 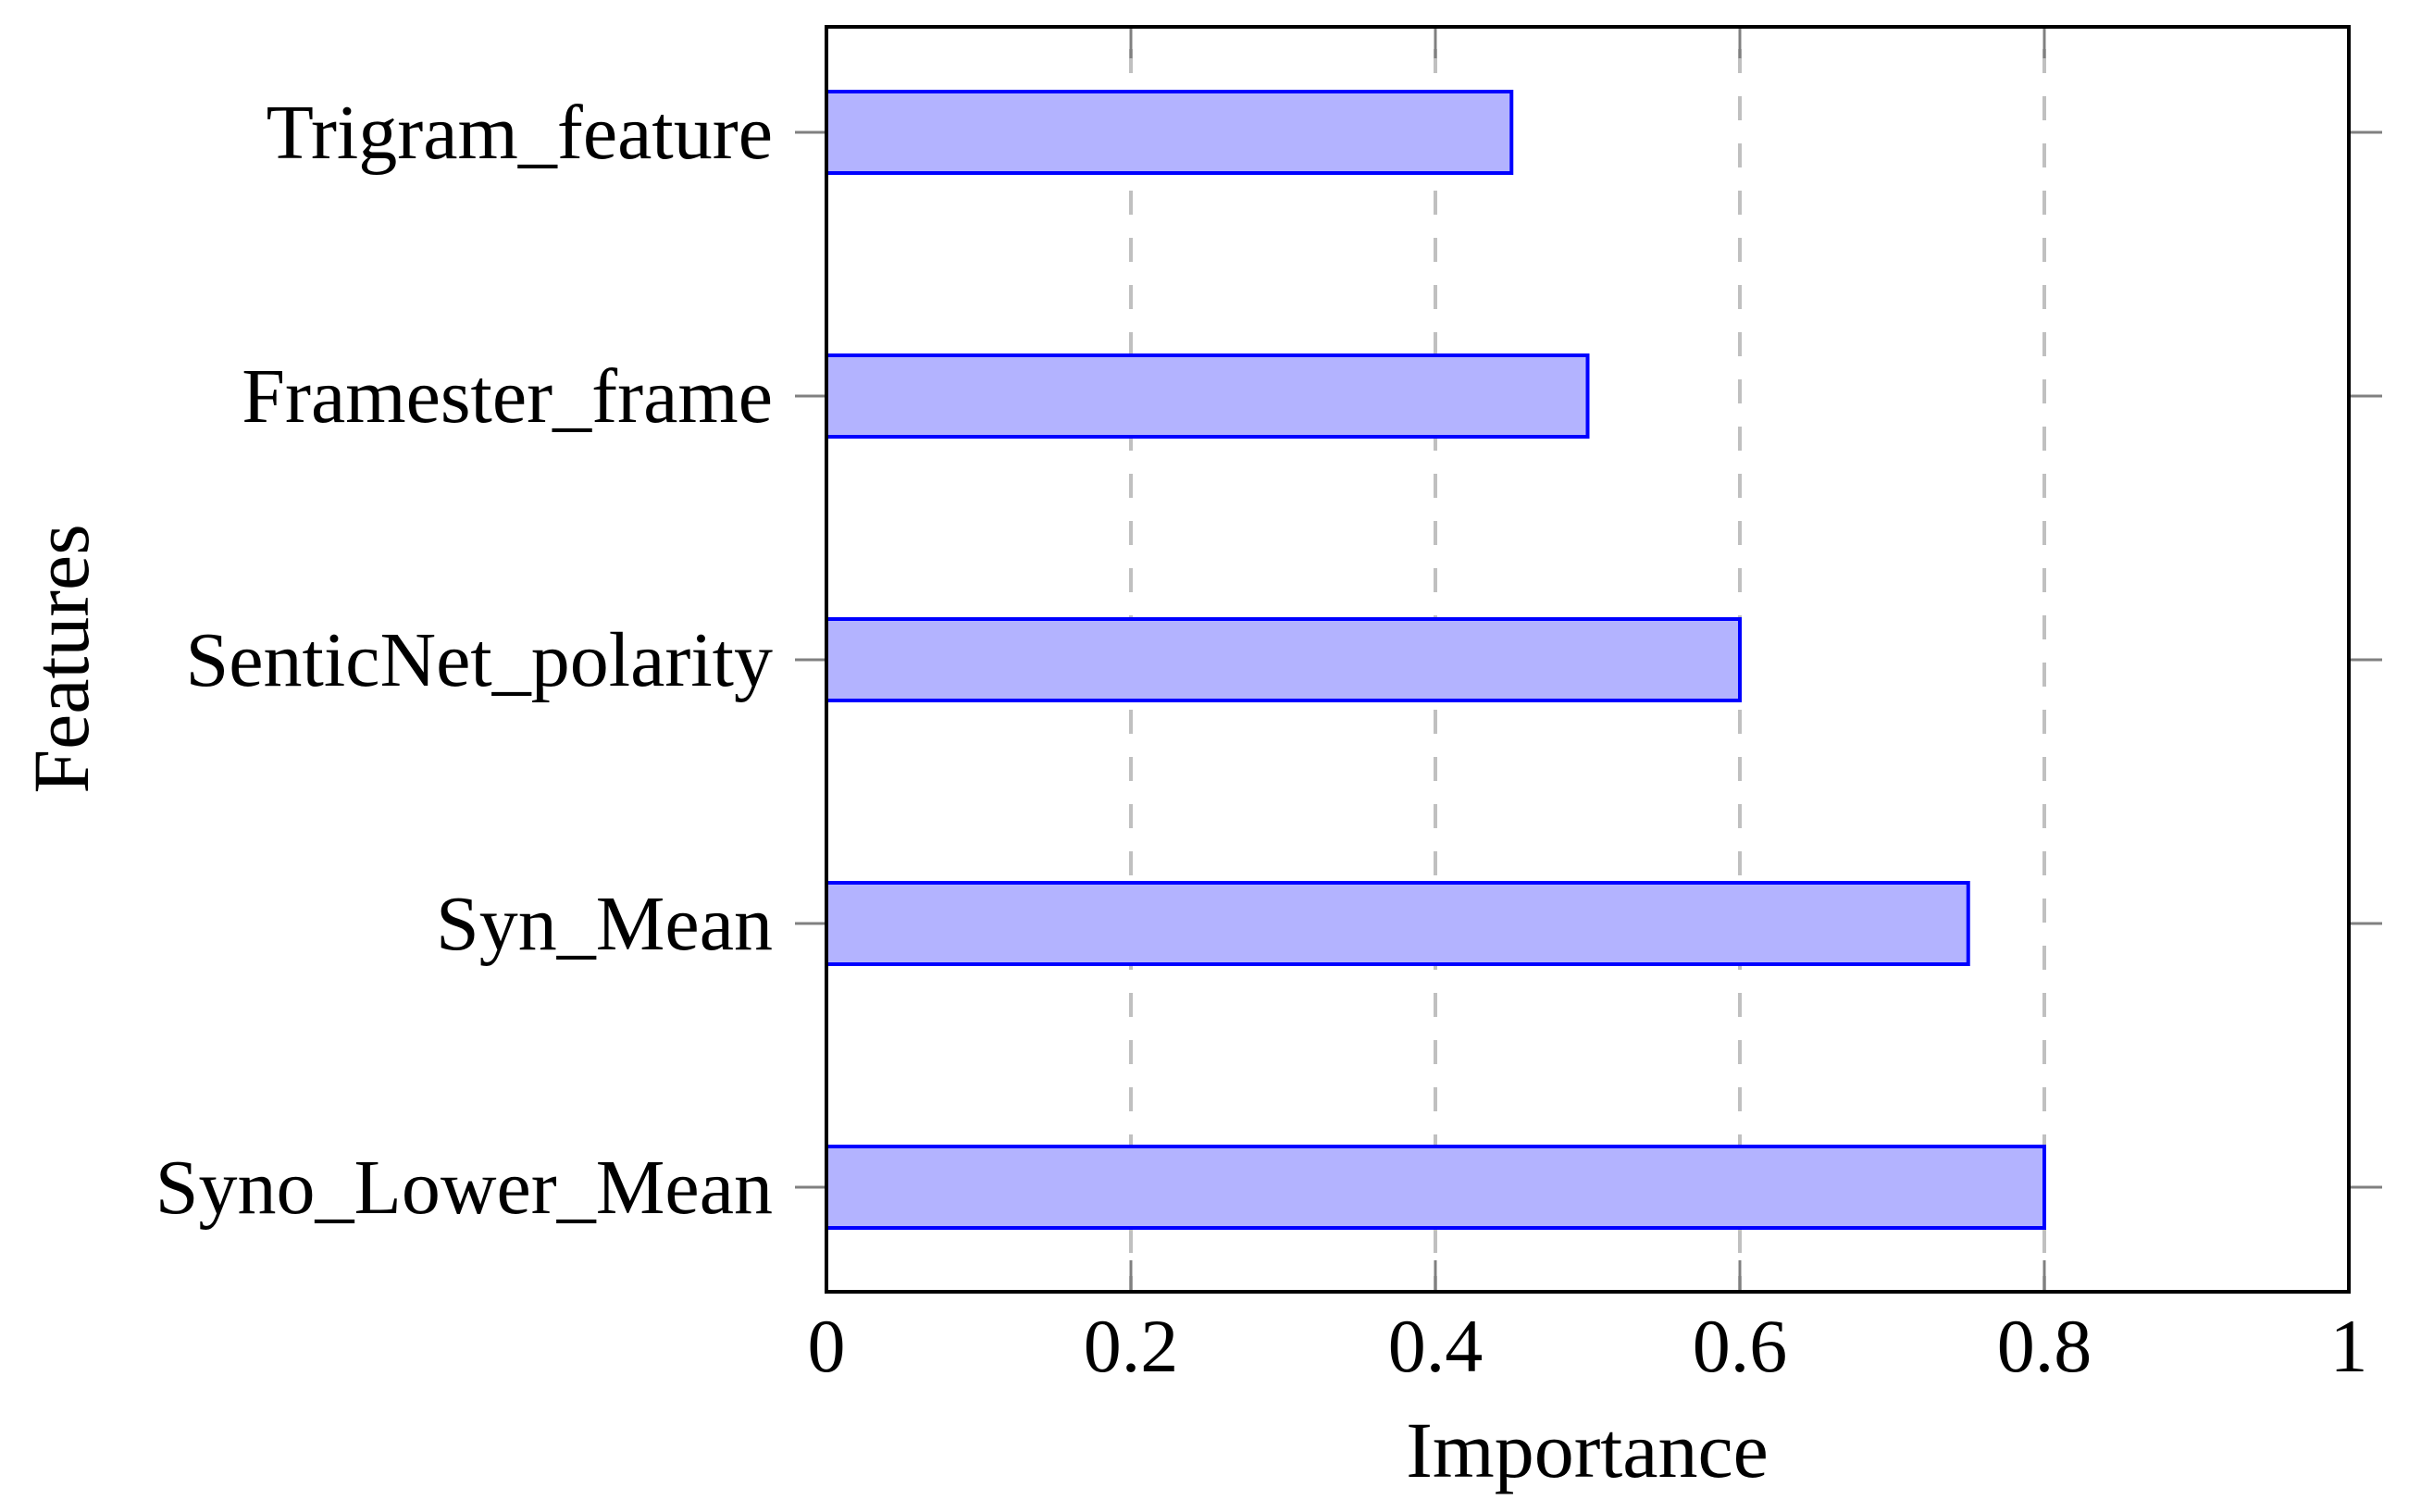 What do you see at coordinates (1588, 1346) in the screenshot?
I see `x-tick-labels: 0 0.2 0.4 0.6 0.8 1` at bounding box center [1588, 1346].